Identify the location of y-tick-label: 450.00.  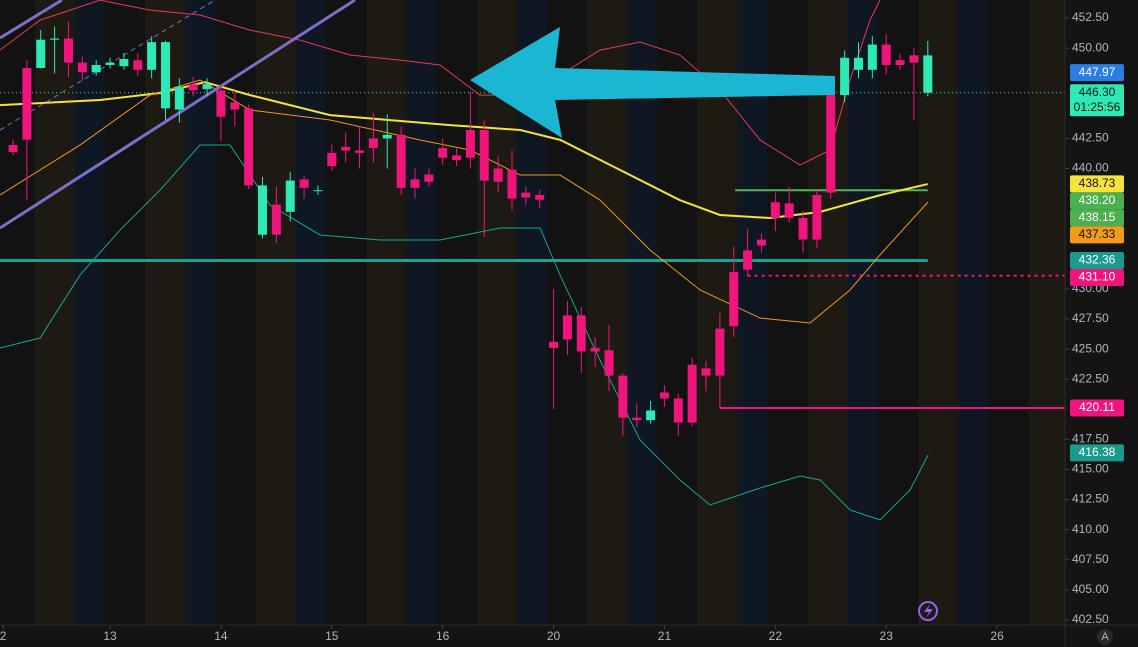
(1090, 47).